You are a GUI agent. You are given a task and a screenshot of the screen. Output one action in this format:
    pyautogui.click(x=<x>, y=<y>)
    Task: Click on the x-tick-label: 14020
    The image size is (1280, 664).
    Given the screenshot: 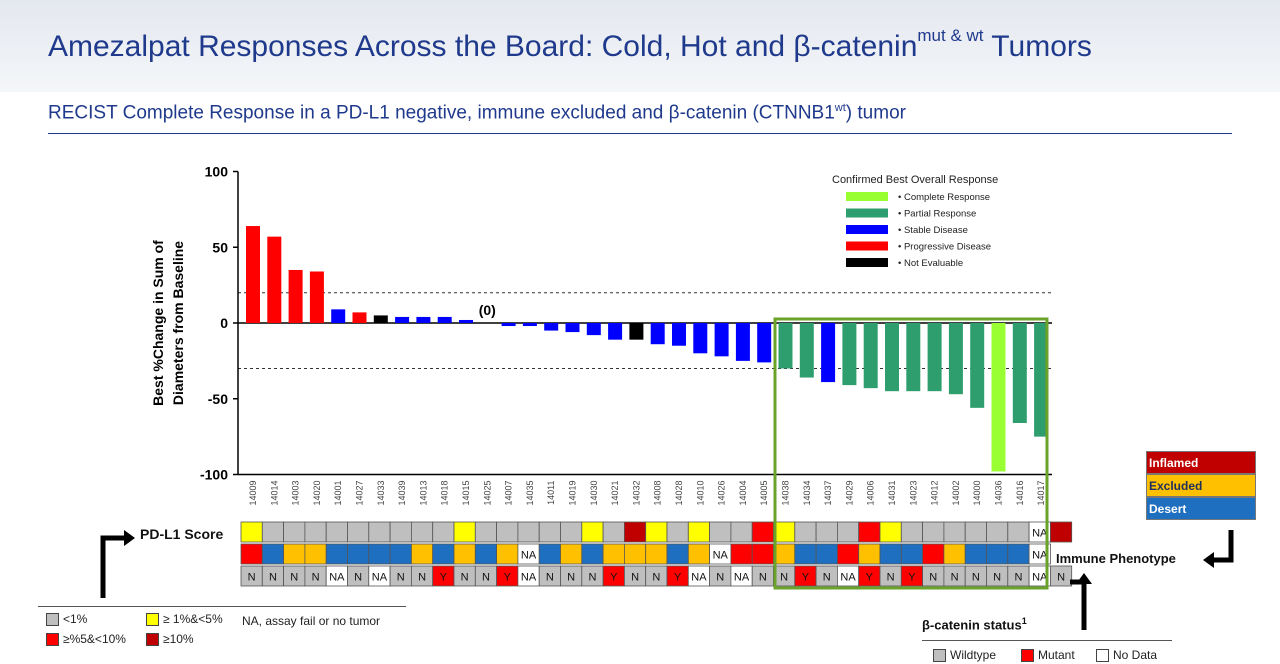 What is the action you would take?
    pyautogui.click(x=317, y=493)
    